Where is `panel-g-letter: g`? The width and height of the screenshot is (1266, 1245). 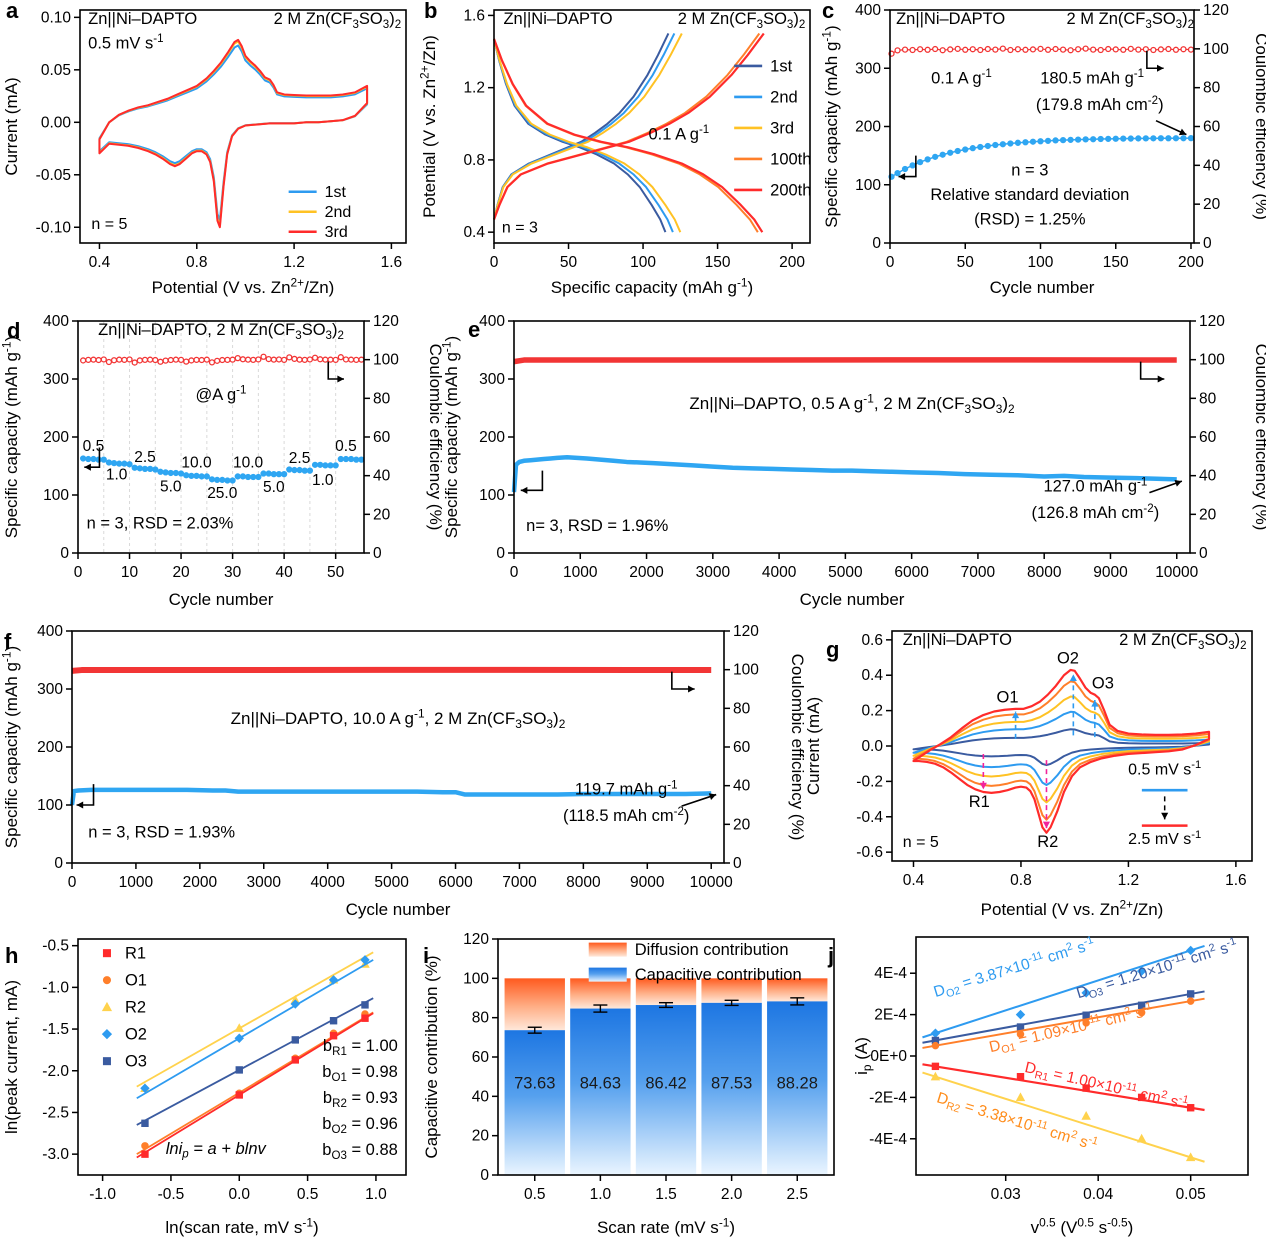
panel-g-letter: g is located at coordinates (833, 649).